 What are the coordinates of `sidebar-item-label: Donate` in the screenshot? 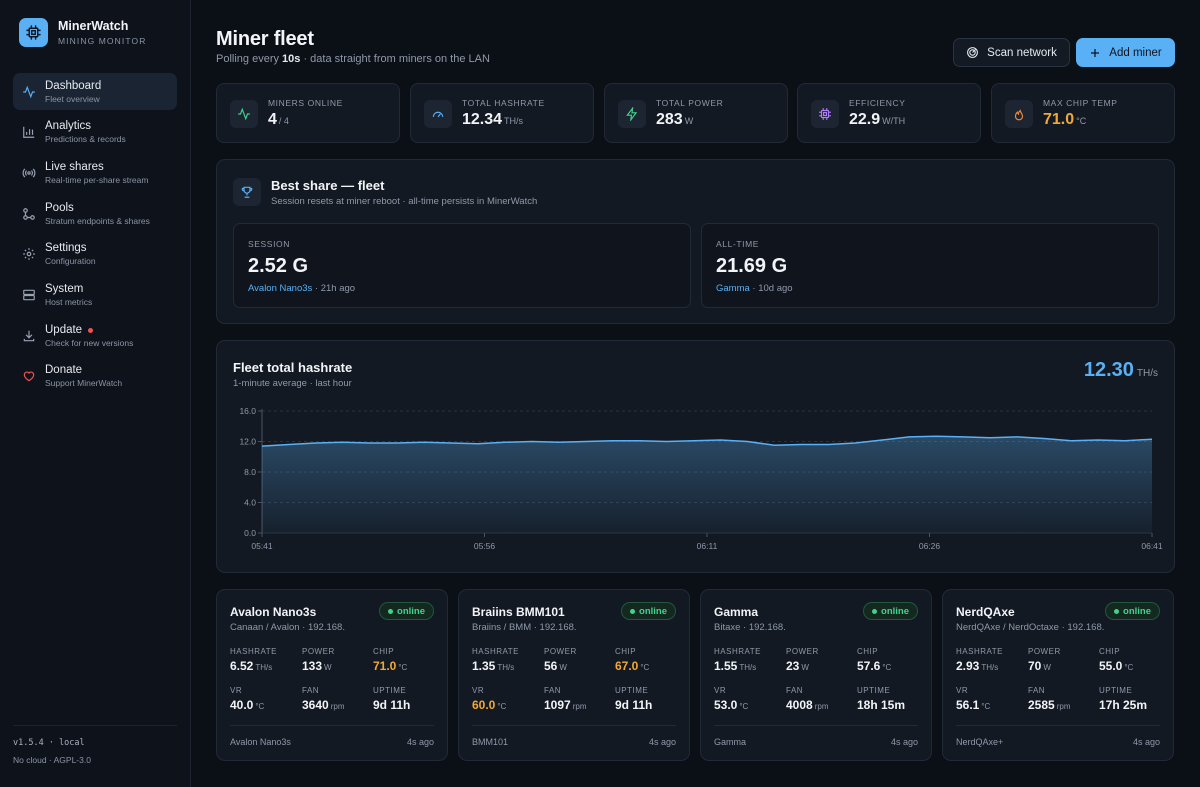 It's located at (64, 370).